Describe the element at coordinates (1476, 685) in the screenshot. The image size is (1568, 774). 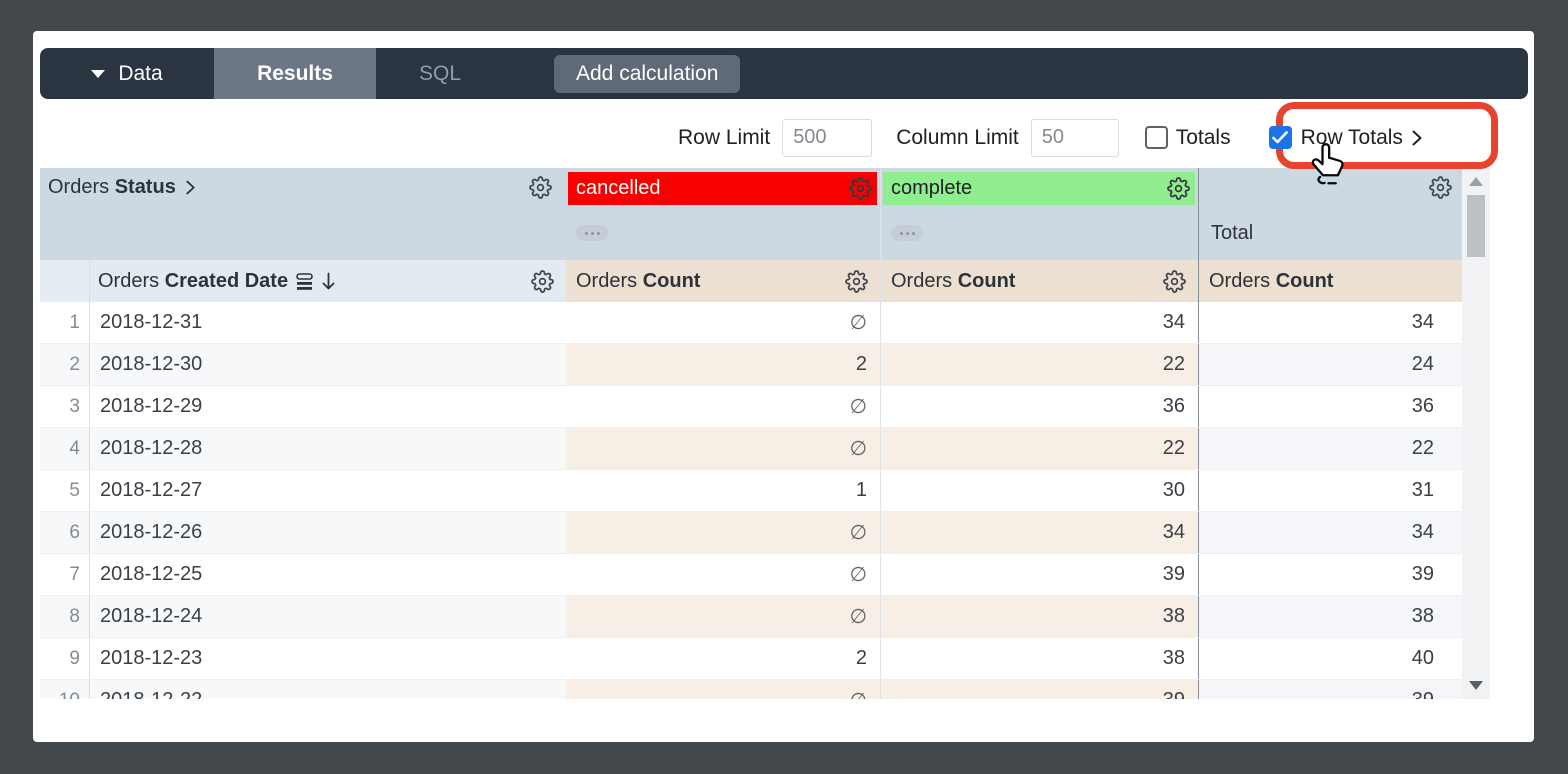
I see `scroll-down-arrow-icon` at that location.